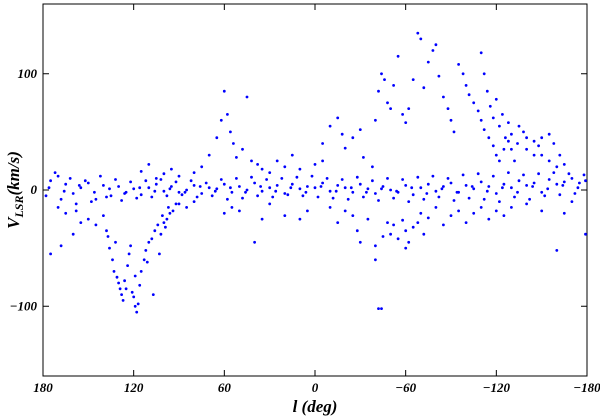 The image size is (600, 416). I want to click on x-tick-label: −60, so click(405, 387).